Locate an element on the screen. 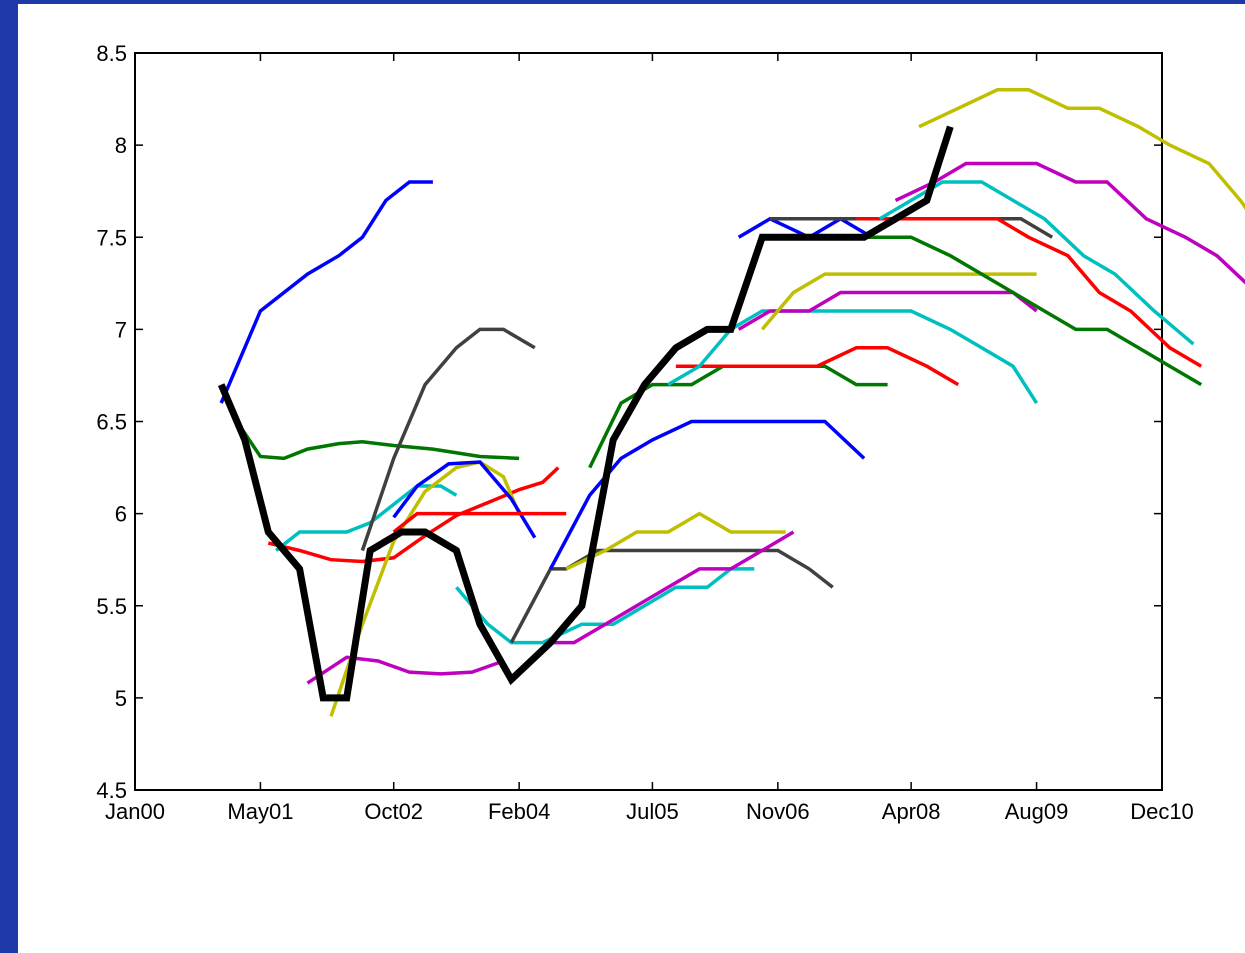  slide-frame-left is located at coordinates (9, 476).